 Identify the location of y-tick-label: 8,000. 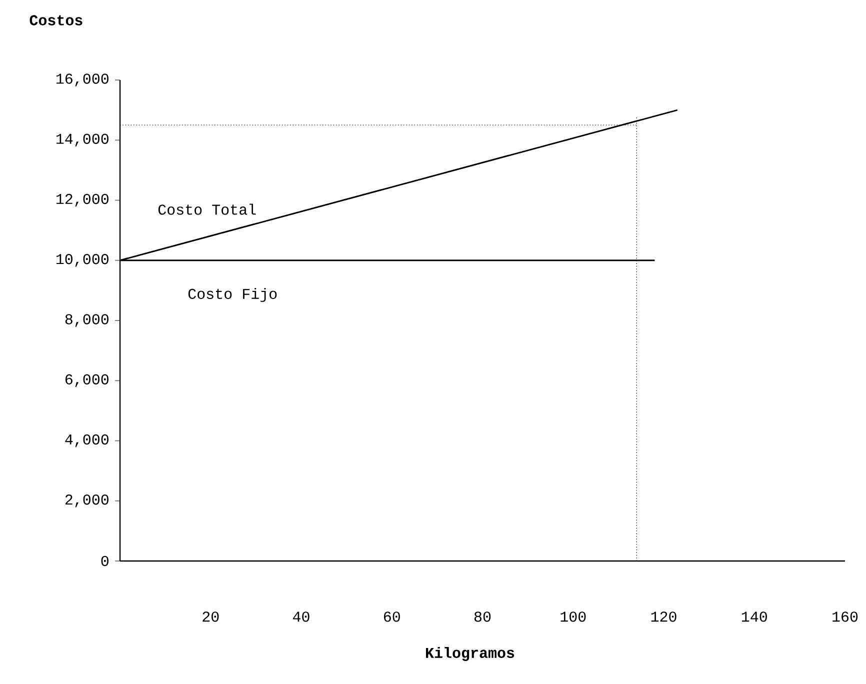
(86, 320).